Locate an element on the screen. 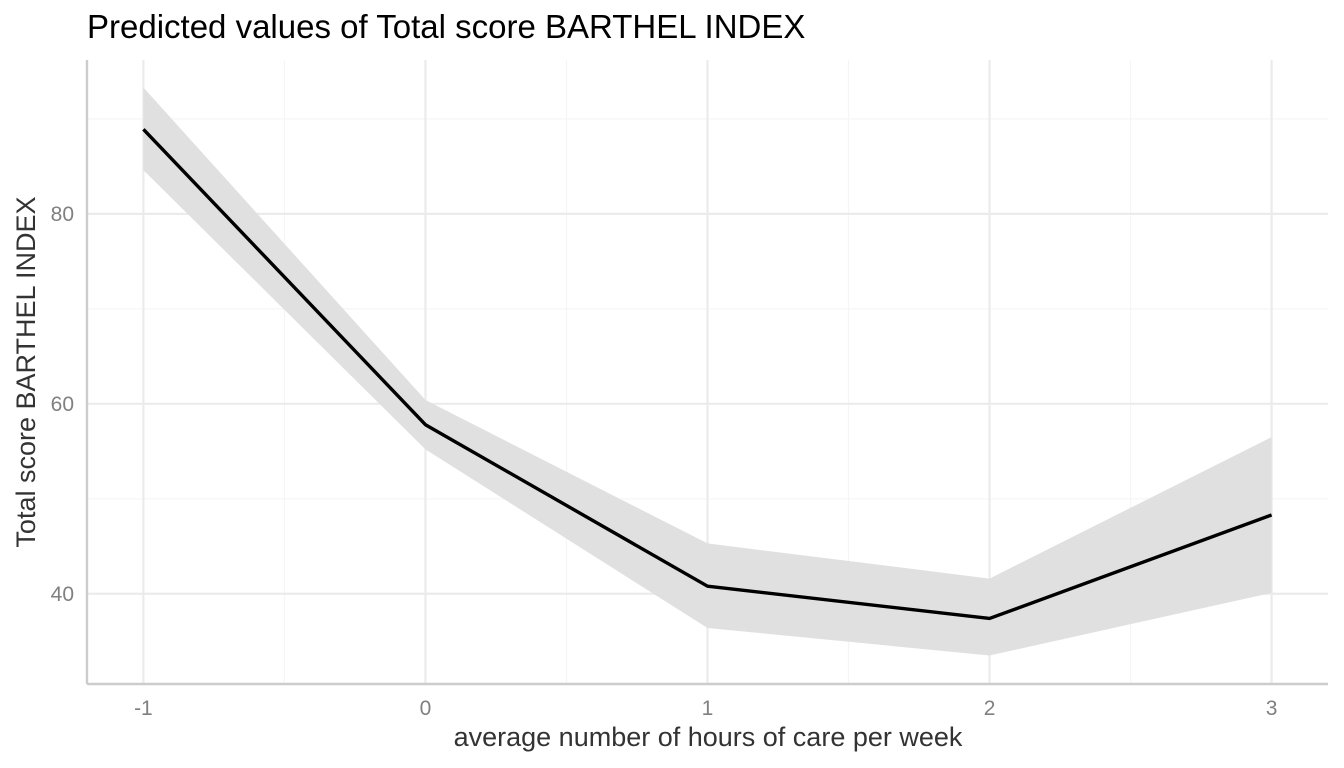  y-tick-labels: 40 60 80 is located at coordinates (62, 404).